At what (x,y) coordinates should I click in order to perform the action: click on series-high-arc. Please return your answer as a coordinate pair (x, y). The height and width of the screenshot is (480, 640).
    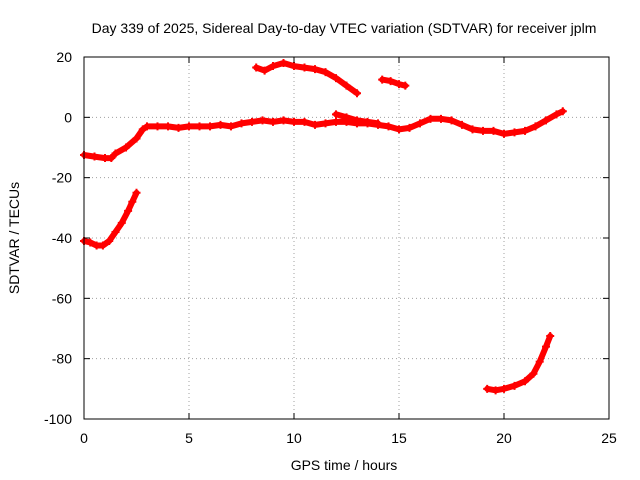
    Looking at the image, I should click on (306, 78).